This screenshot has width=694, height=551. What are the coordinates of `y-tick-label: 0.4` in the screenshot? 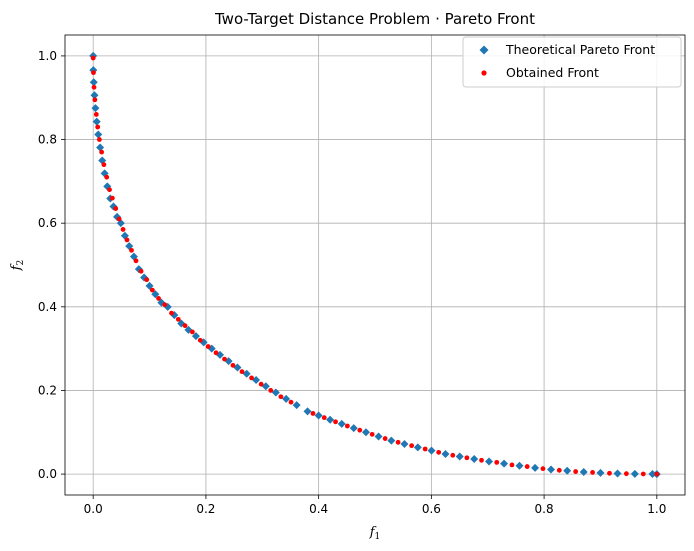 It's located at (47, 307).